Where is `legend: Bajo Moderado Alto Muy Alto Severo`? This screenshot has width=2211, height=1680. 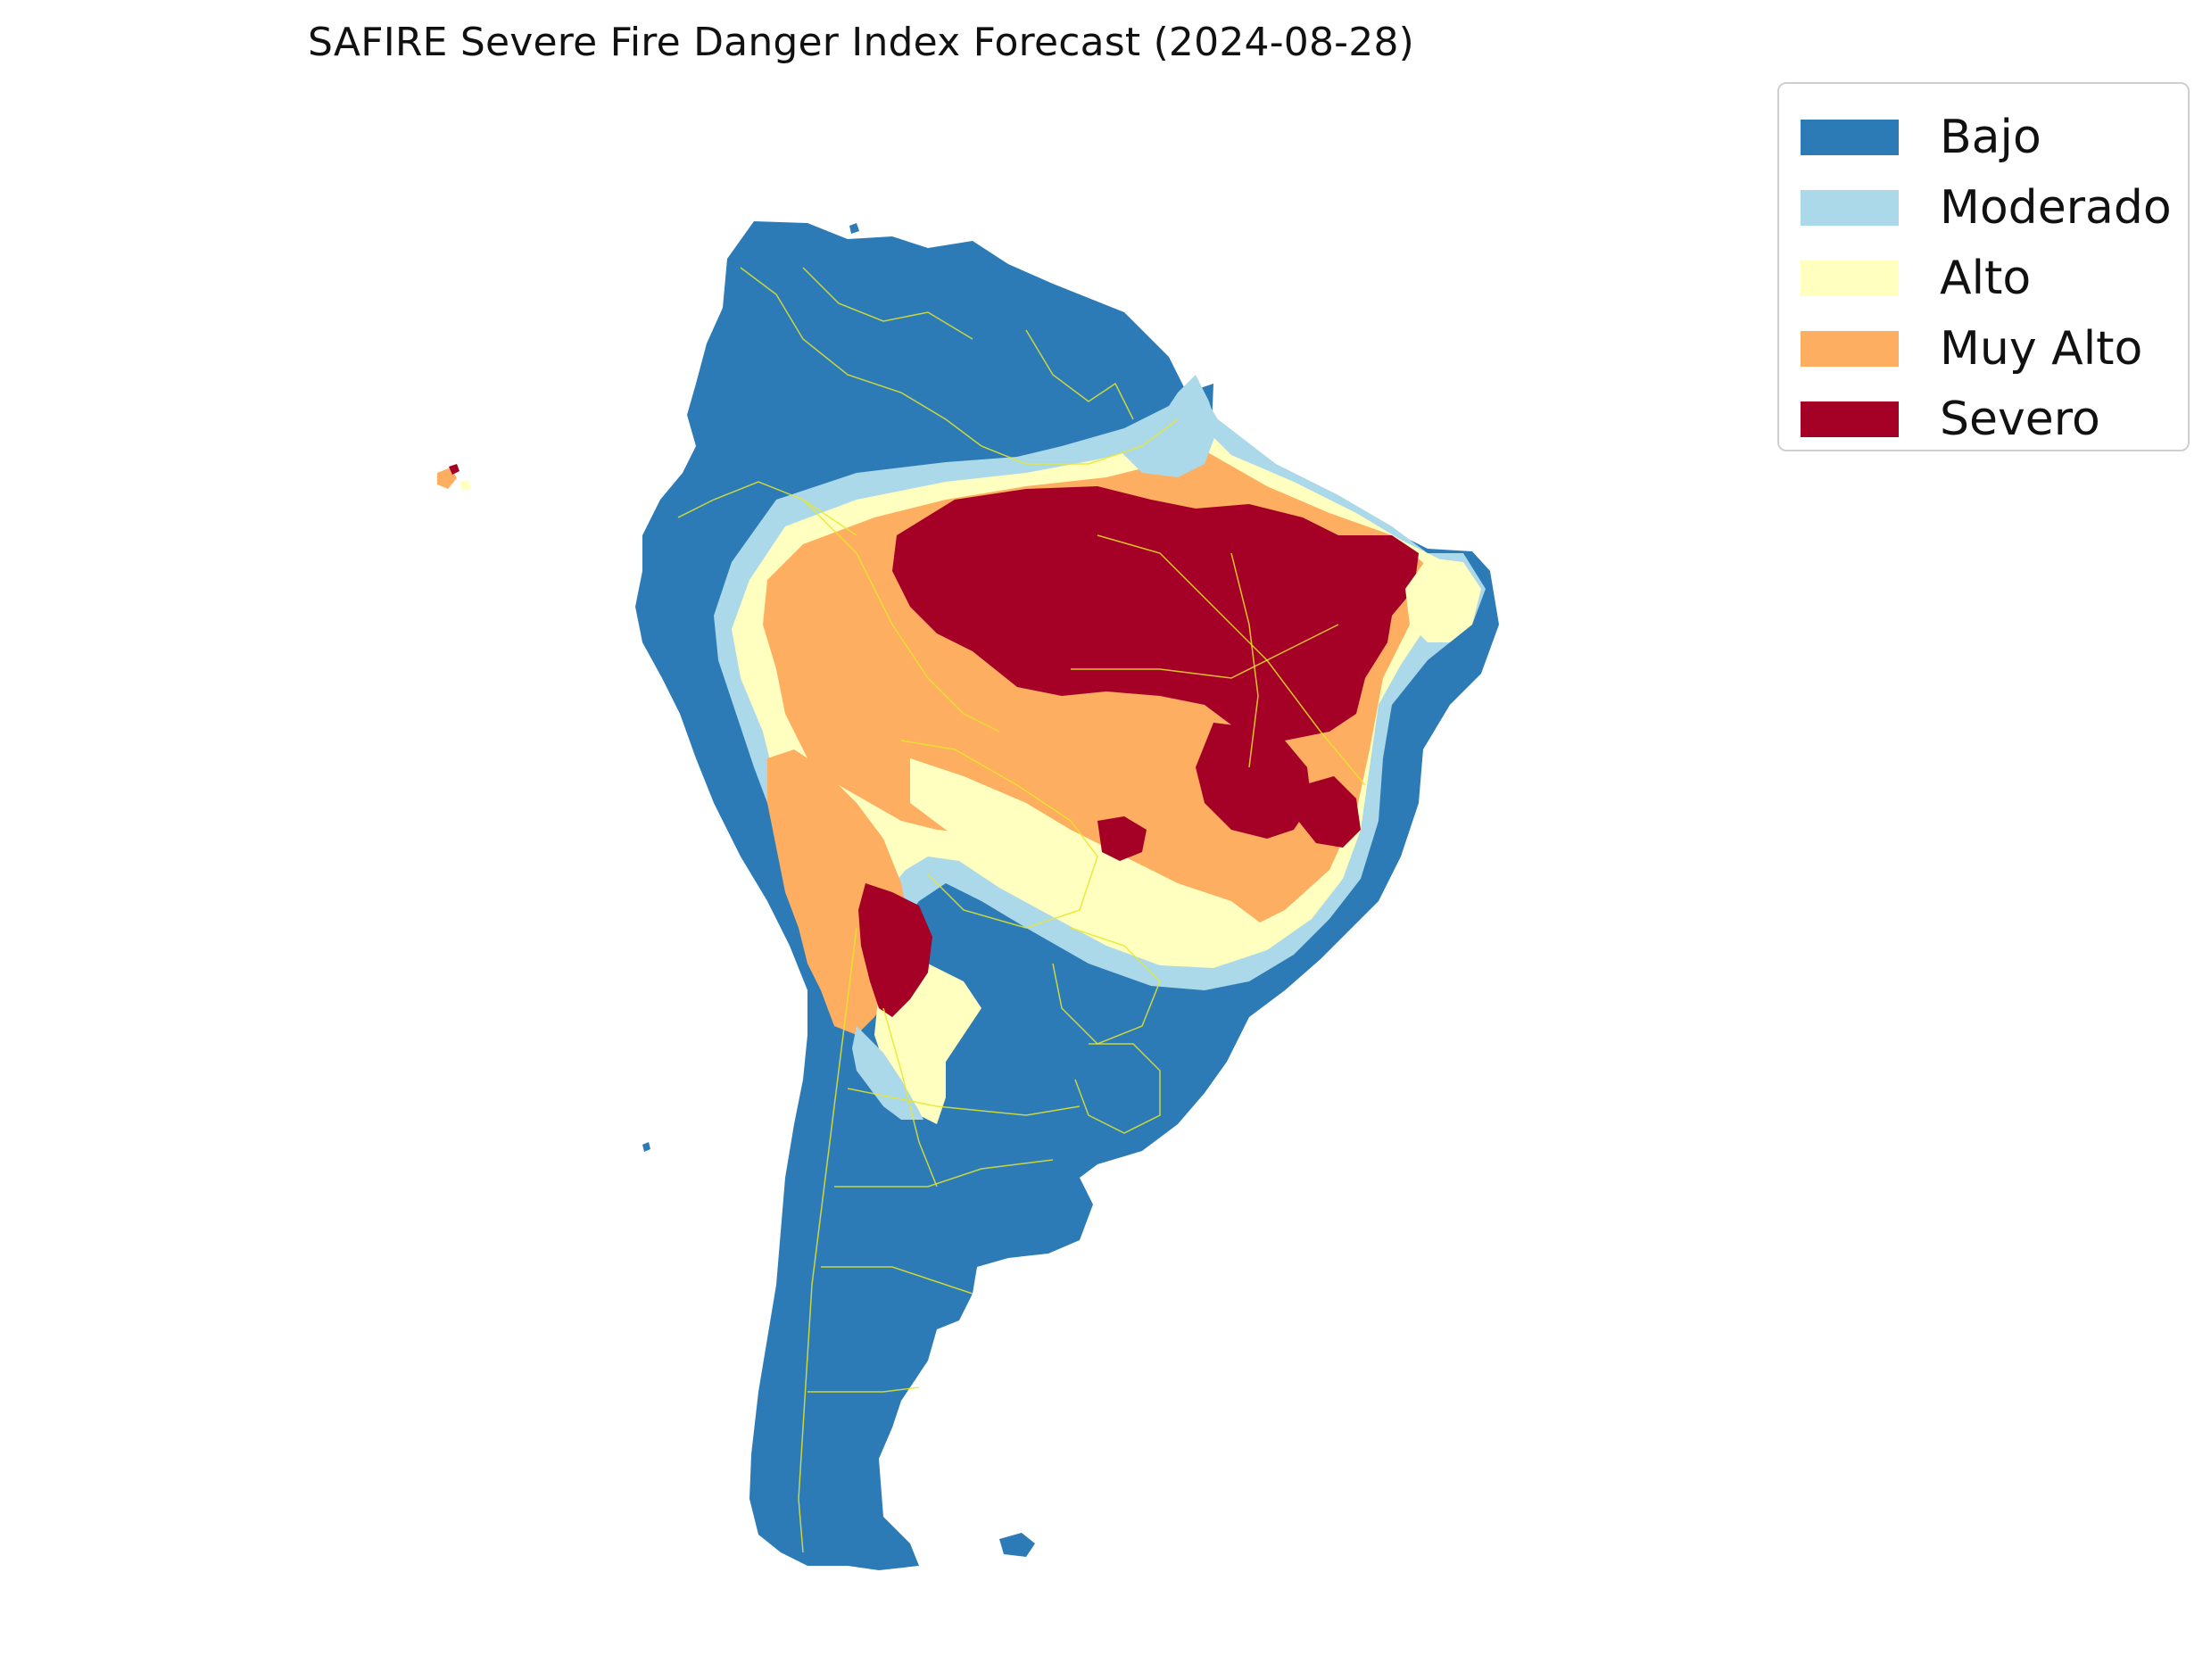 legend: Bajo Moderado Alto Muy Alto Severo is located at coordinates (1983, 266).